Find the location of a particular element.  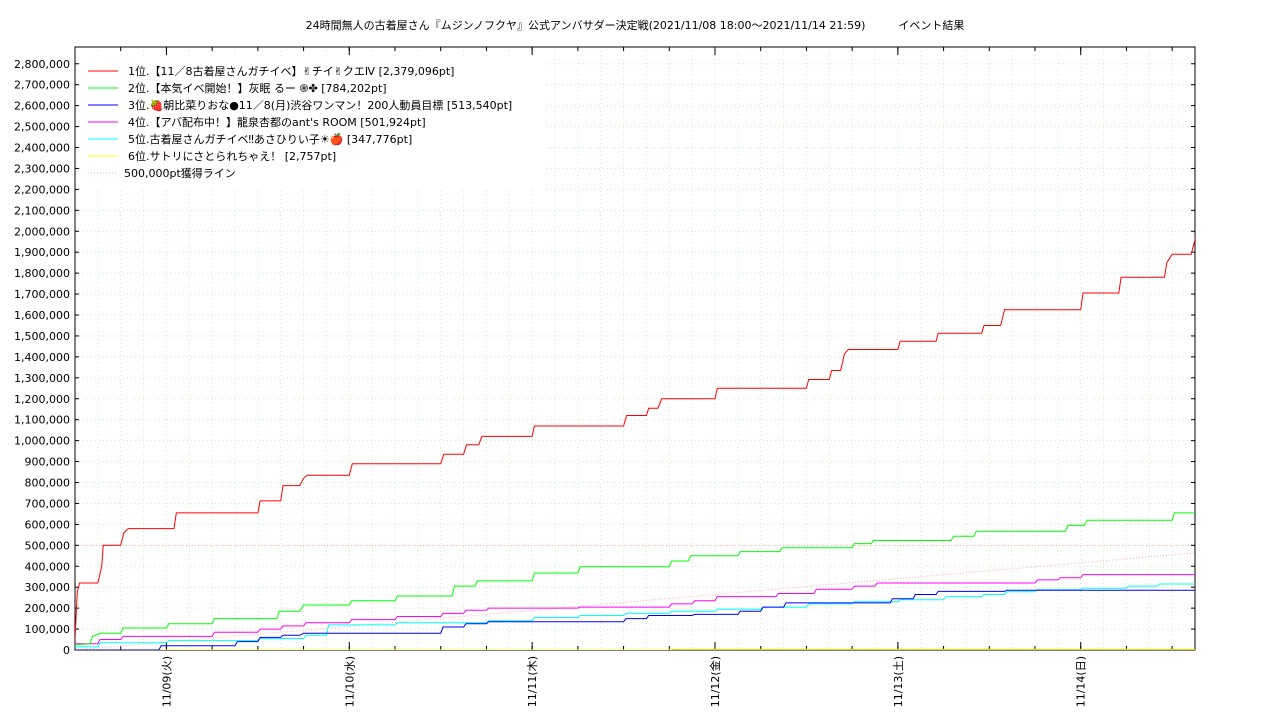

y-tick-label: 2,000,000 is located at coordinates (42, 231).